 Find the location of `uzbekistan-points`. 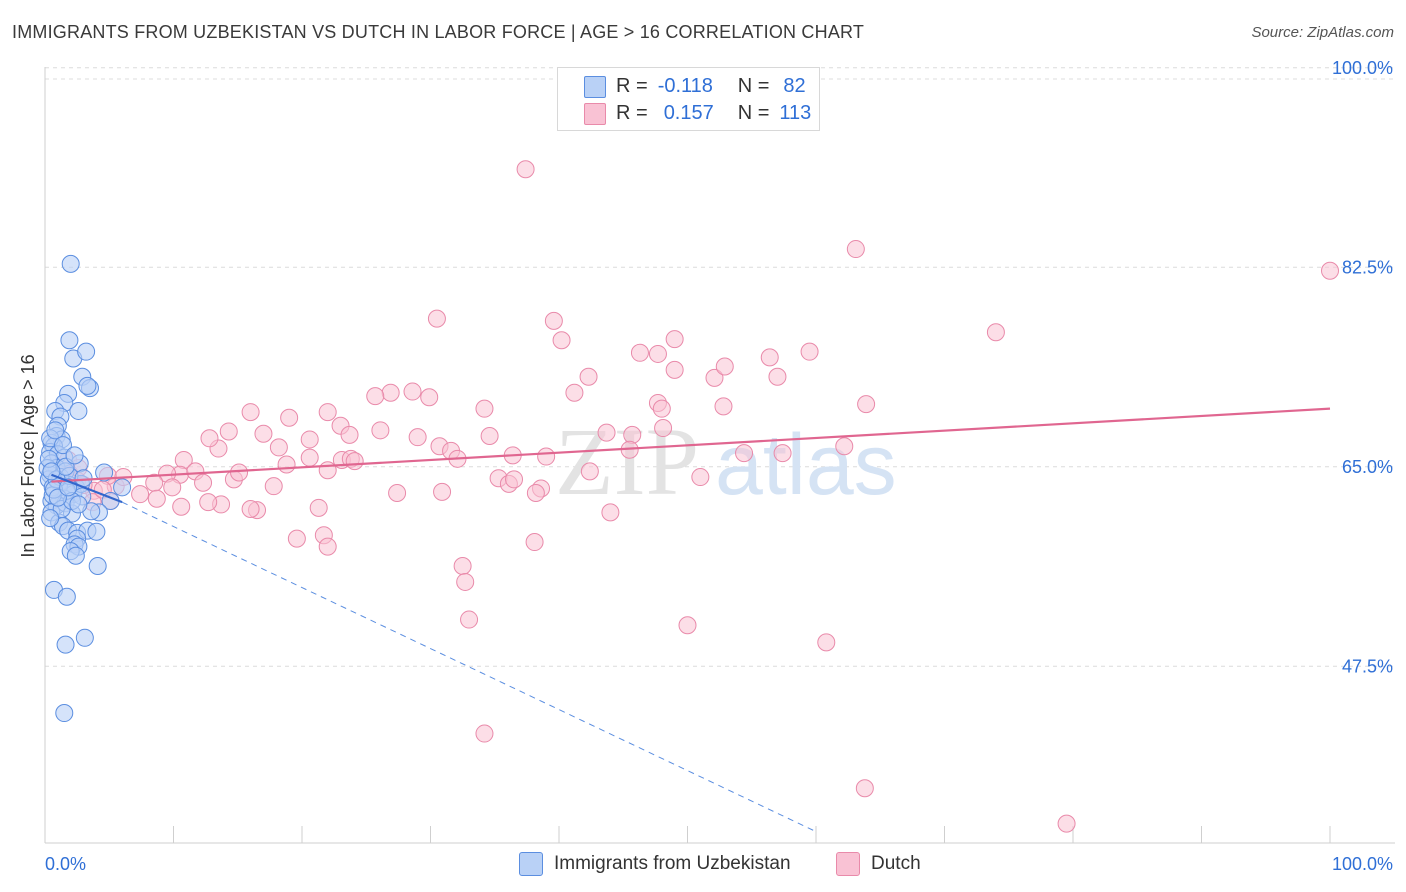

uzbekistan-points is located at coordinates (85, 488).